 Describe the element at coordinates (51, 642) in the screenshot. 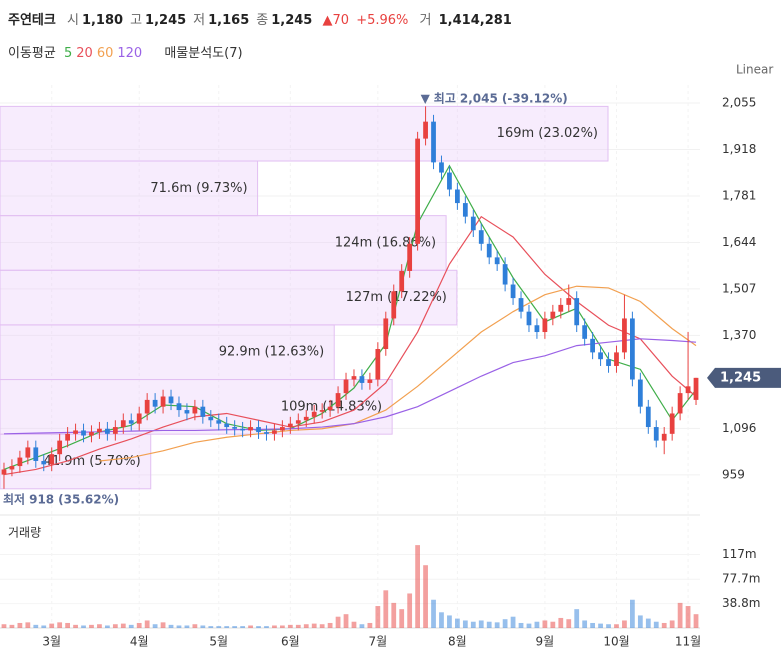

I see `x-tick-label: 3월` at that location.